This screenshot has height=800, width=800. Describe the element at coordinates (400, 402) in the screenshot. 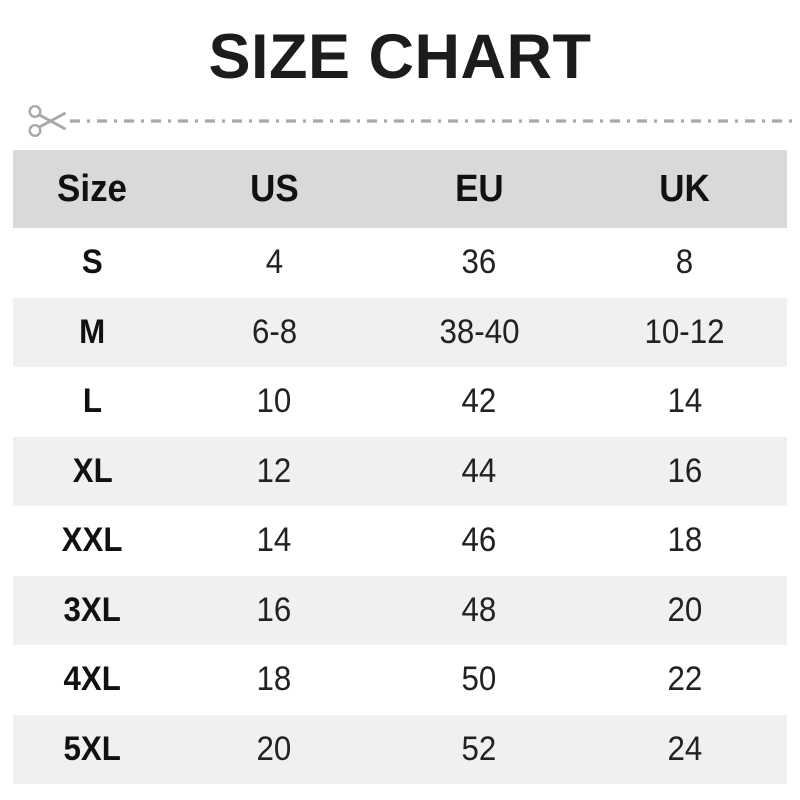

I see `table-row-l: L 10 42 14` at that location.